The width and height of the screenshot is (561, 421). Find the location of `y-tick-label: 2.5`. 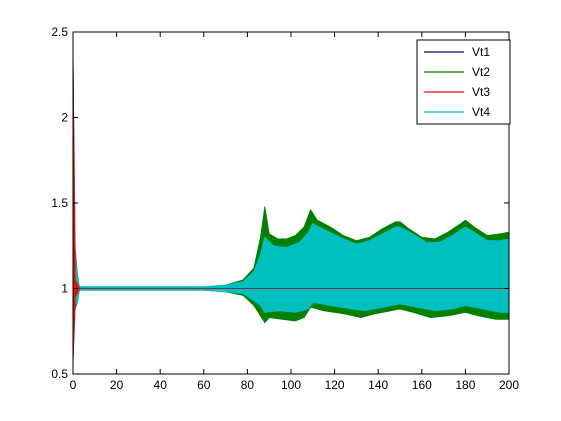

y-tick-label: 2.5 is located at coordinates (59, 32).